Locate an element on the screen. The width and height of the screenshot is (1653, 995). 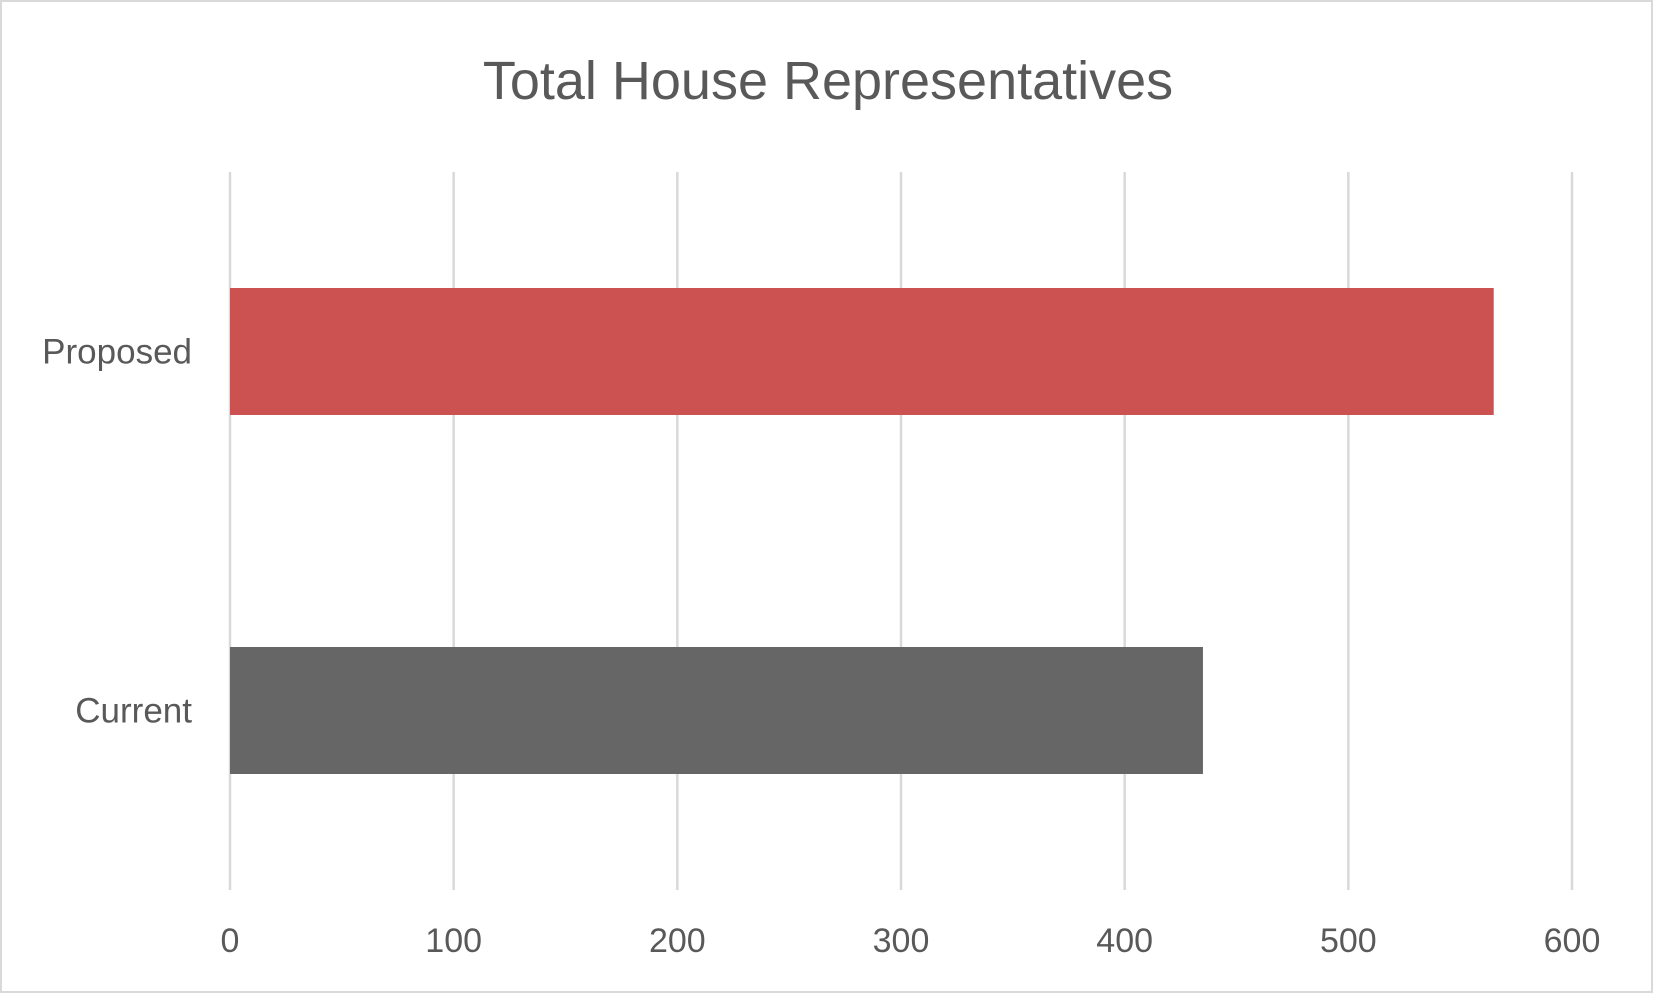
x-tick-label: 600 is located at coordinates (1572, 941).